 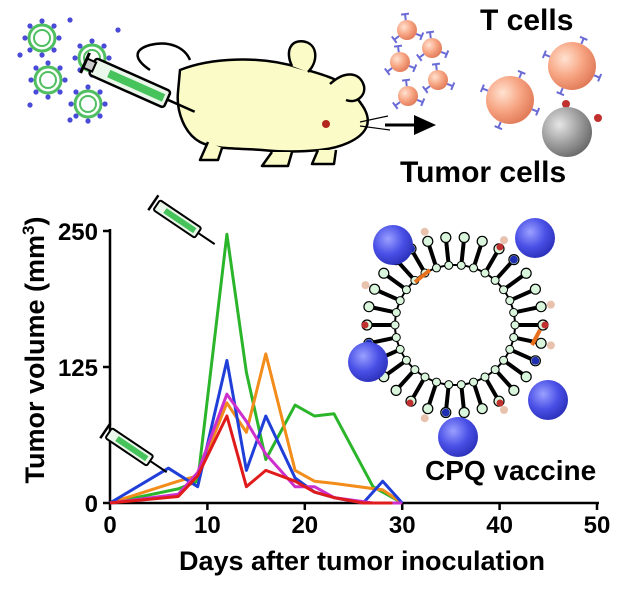 What do you see at coordinates (362, 561) in the screenshot?
I see `x-axis-label: Days after tumor inoculation` at bounding box center [362, 561].